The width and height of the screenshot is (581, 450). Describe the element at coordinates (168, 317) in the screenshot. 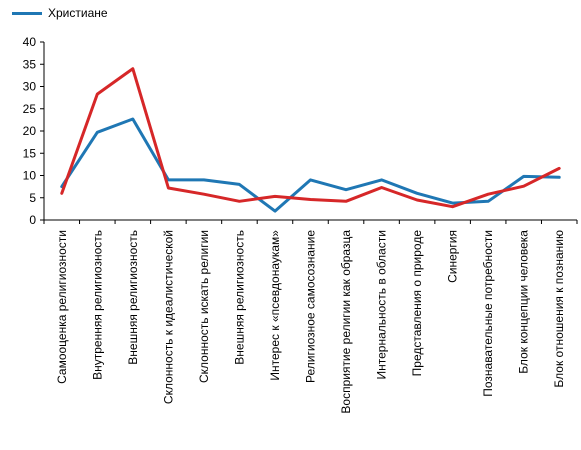

I see `x-category-label: Склонность к идеалистической` at that location.